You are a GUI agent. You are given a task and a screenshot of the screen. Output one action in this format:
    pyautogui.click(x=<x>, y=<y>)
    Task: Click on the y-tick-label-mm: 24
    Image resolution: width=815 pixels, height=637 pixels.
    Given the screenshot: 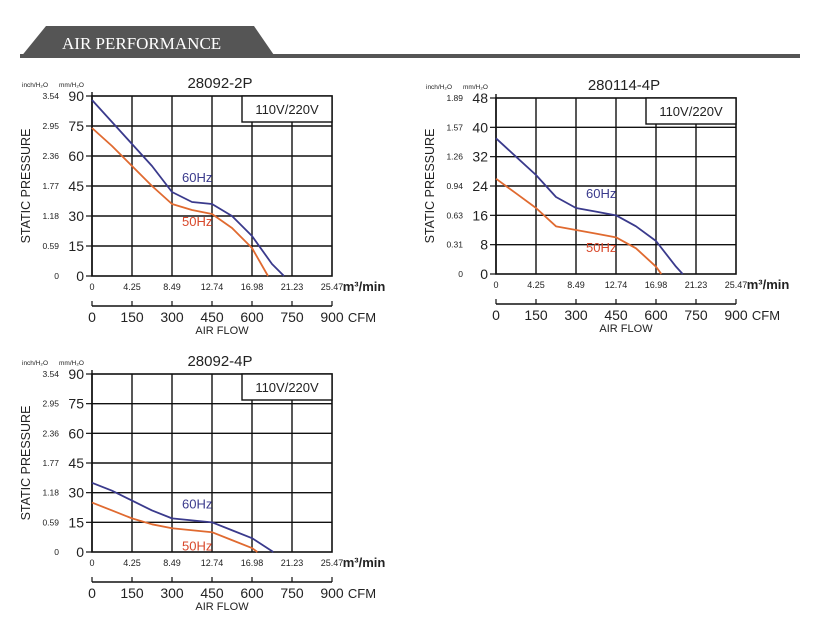 What is the action you would take?
    pyautogui.click(x=480, y=186)
    